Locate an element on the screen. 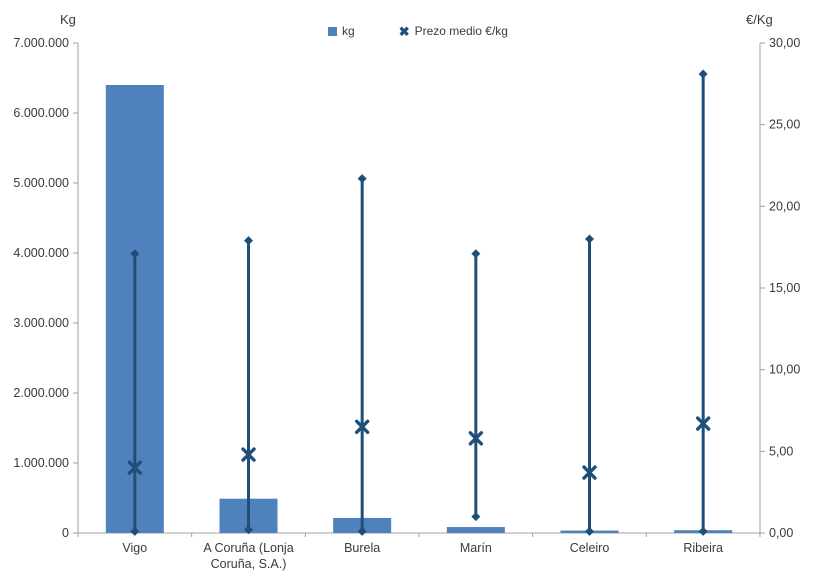 The image size is (815, 579). category-label: Coruña, S.A.) is located at coordinates (249, 564).